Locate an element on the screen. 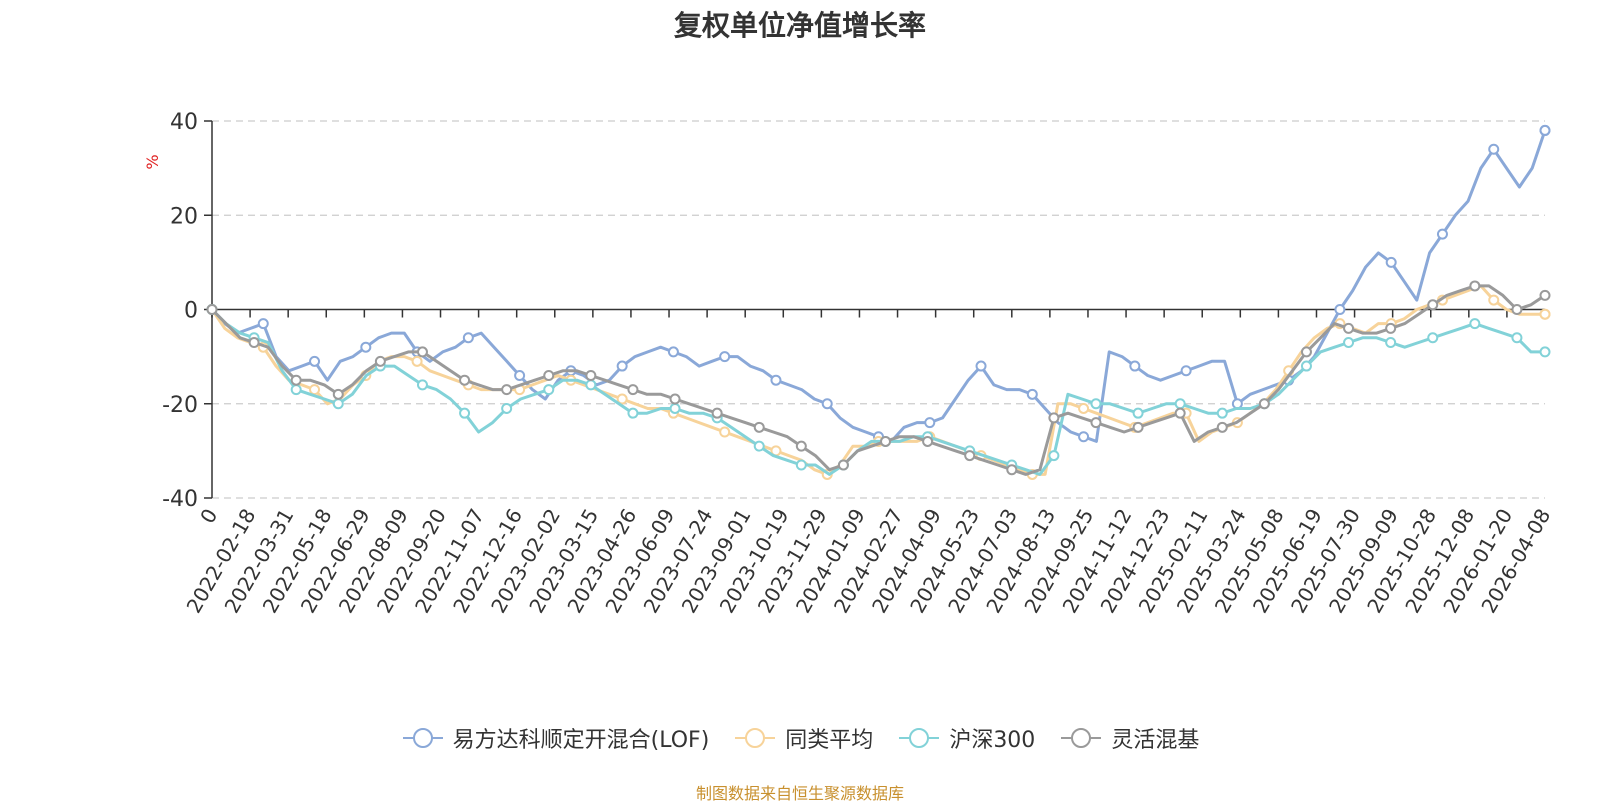 The image size is (1600, 804). legend-item: 易方达科顺定开混合(LOF) is located at coordinates (555, 738).